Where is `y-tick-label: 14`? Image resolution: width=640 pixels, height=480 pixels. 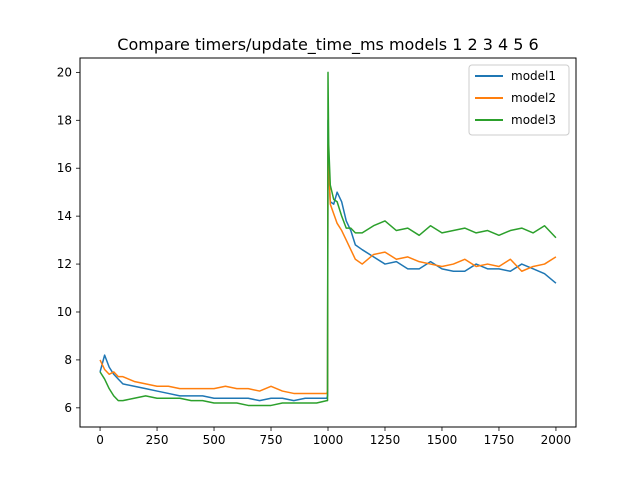 y-tick-label: 14 is located at coordinates (64, 216).